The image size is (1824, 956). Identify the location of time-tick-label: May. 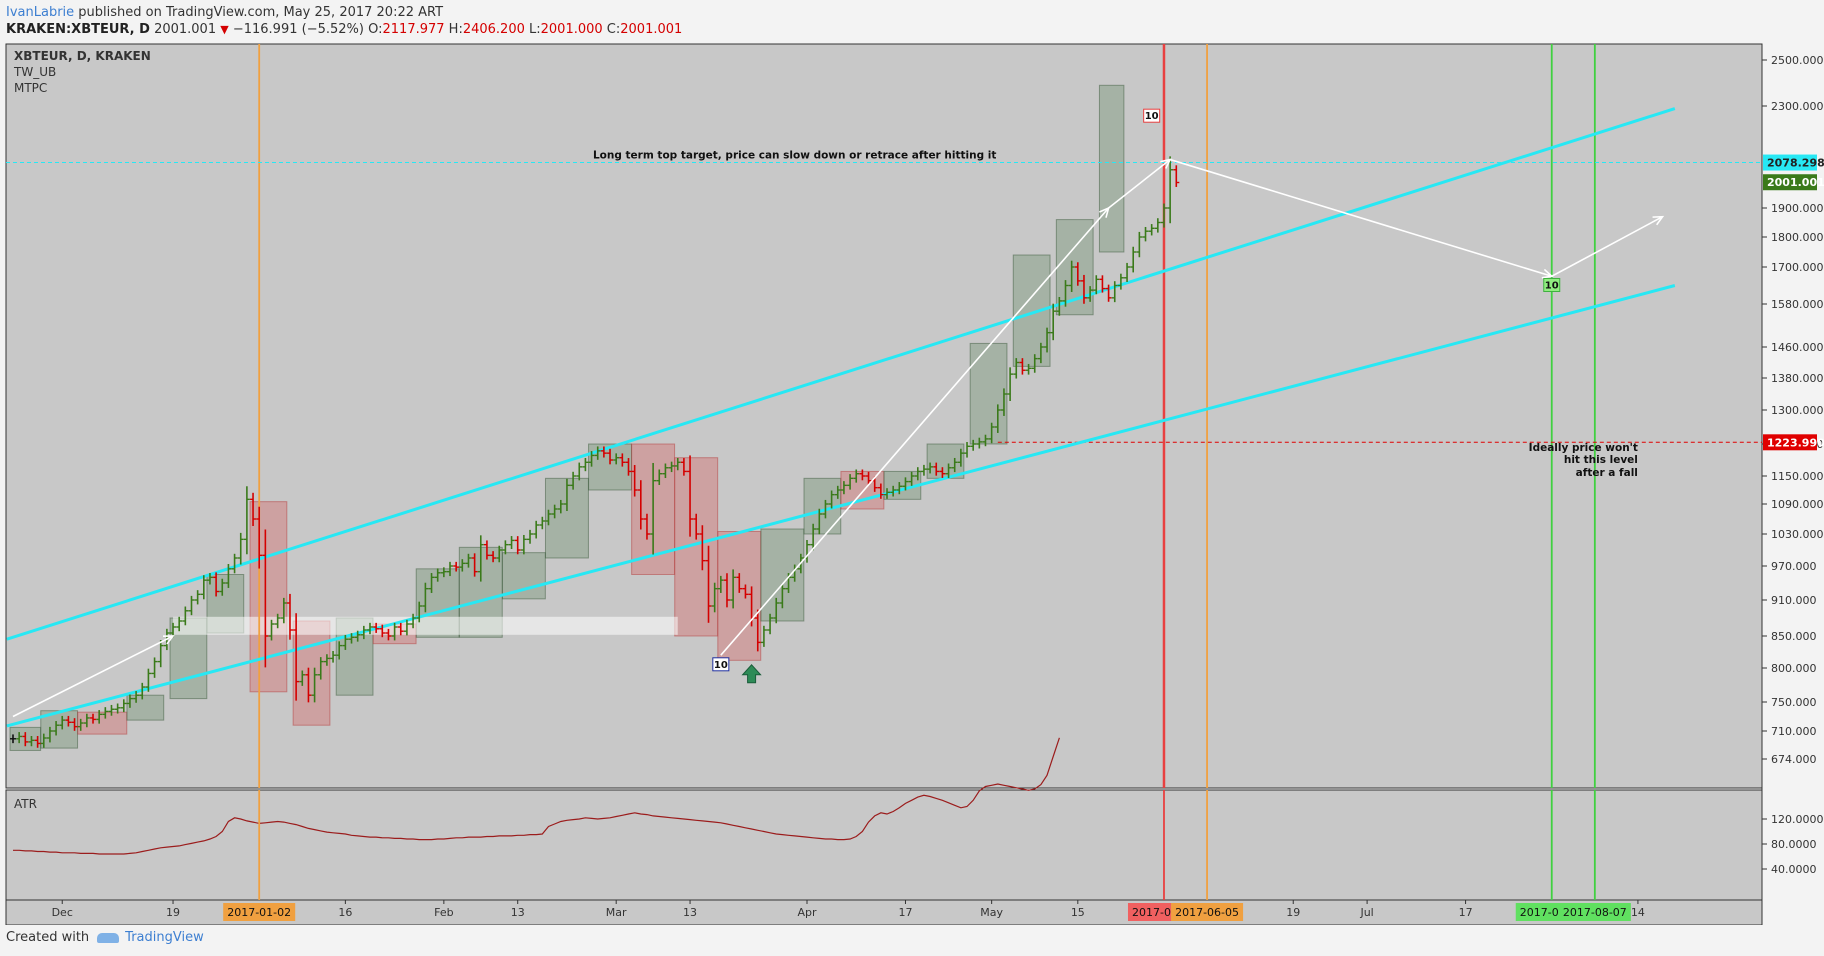
(991, 912).